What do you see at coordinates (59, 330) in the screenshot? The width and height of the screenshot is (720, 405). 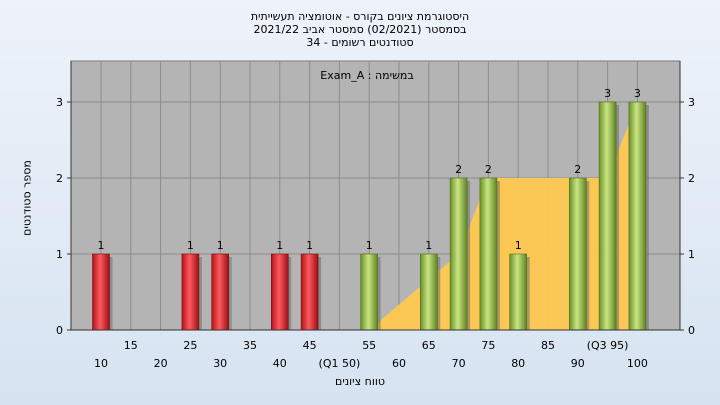 I see `y-tick-label-left: 0` at bounding box center [59, 330].